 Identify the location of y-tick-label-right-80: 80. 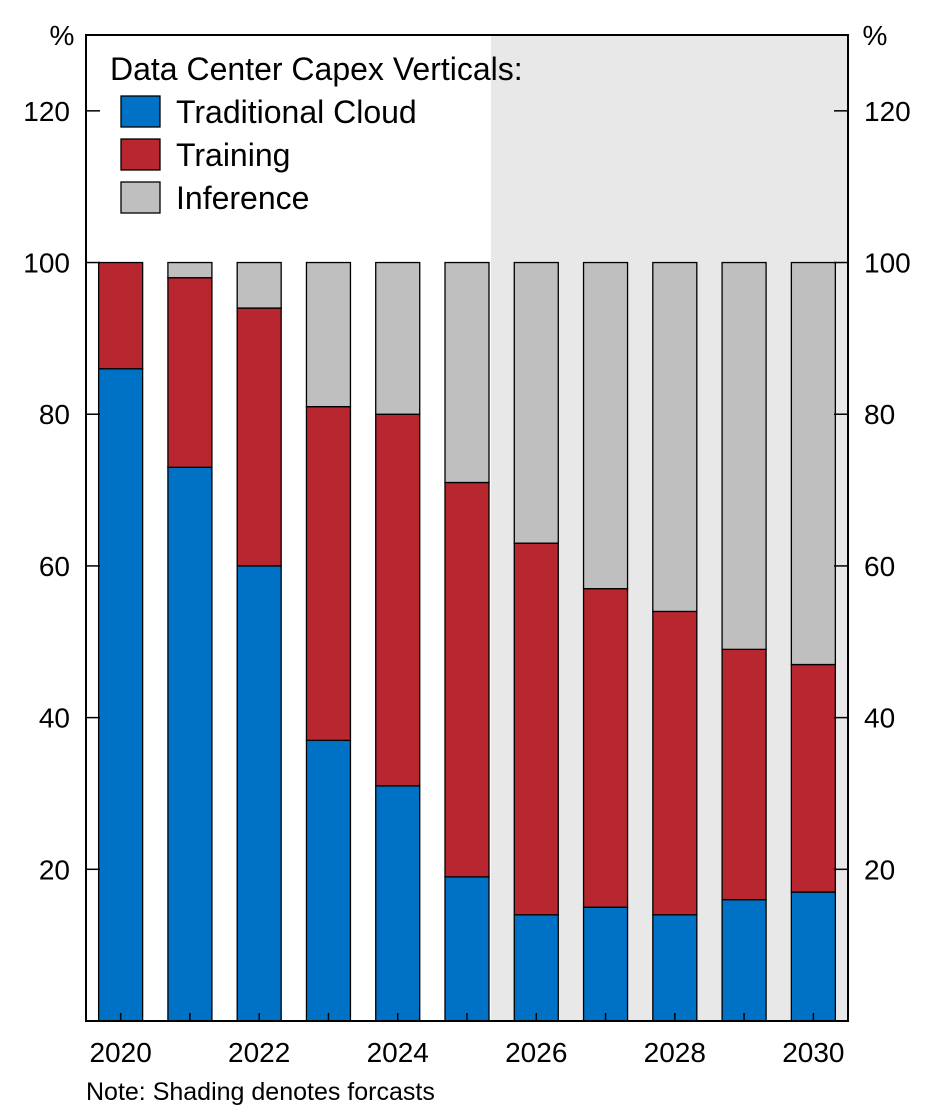
(879, 414).